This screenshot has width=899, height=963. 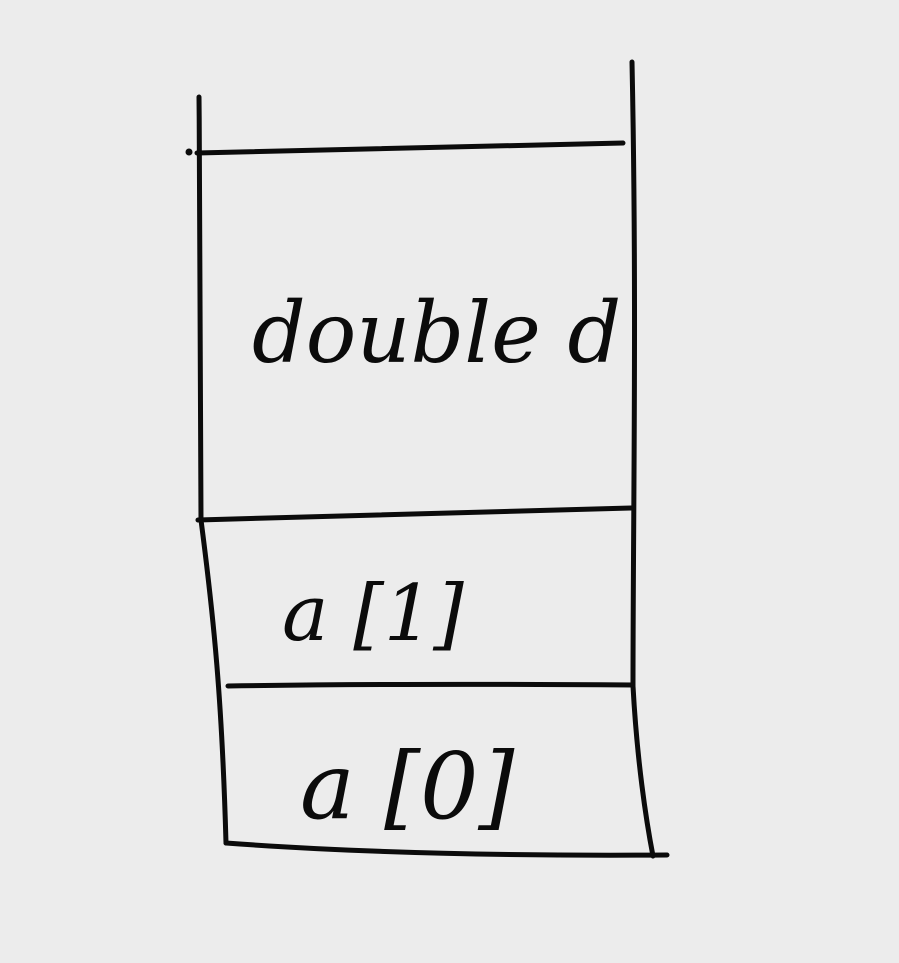 What do you see at coordinates (446, 849) in the screenshot?
I see `stack-bottom-edge` at bounding box center [446, 849].